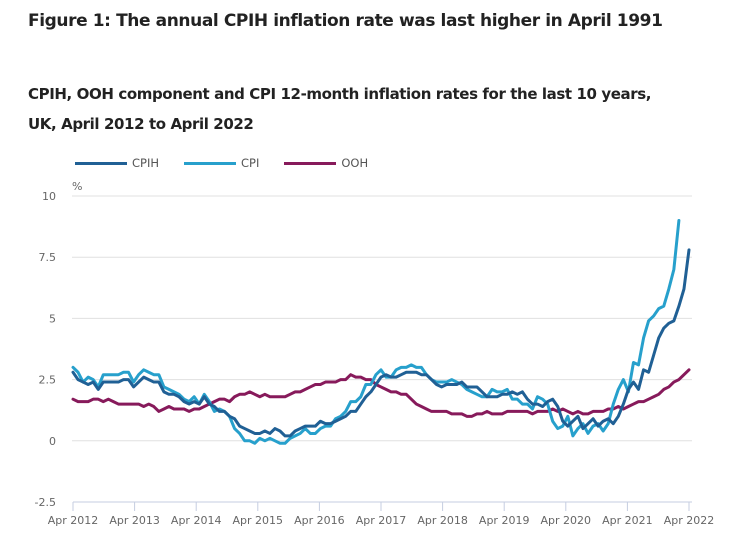 The image size is (747, 544). I want to click on x-tick-label: Apr 2013, so click(134, 520).